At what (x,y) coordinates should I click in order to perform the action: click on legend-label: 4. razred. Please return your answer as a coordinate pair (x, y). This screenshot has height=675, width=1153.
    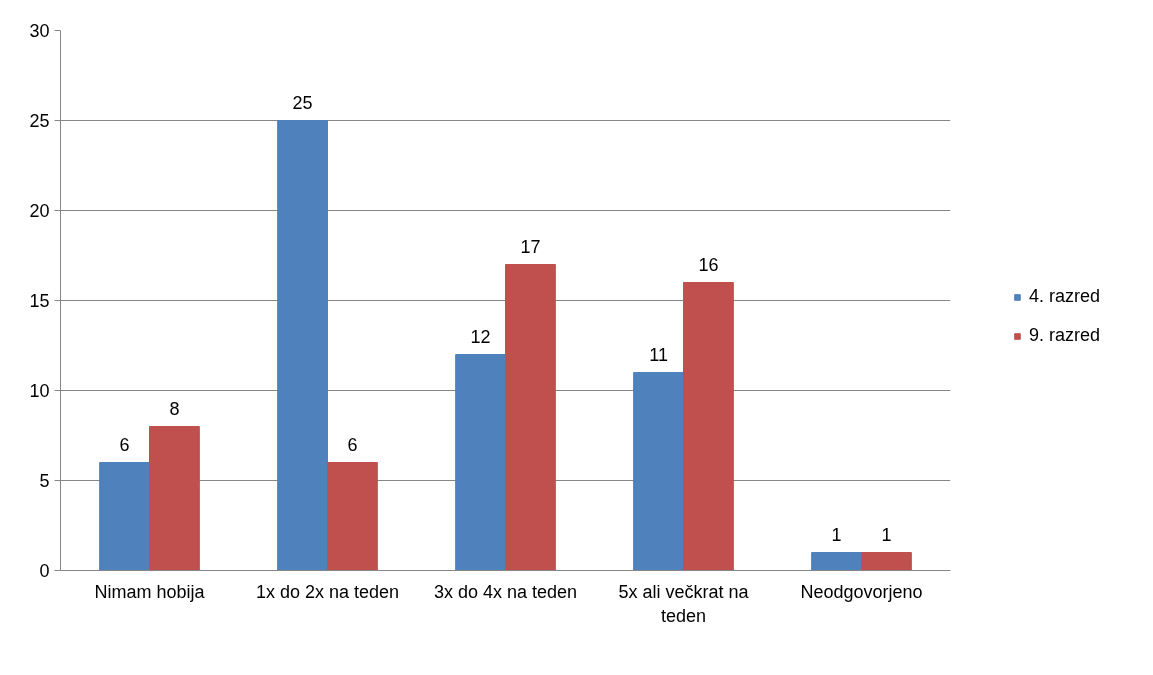
    Looking at the image, I should click on (1064, 296).